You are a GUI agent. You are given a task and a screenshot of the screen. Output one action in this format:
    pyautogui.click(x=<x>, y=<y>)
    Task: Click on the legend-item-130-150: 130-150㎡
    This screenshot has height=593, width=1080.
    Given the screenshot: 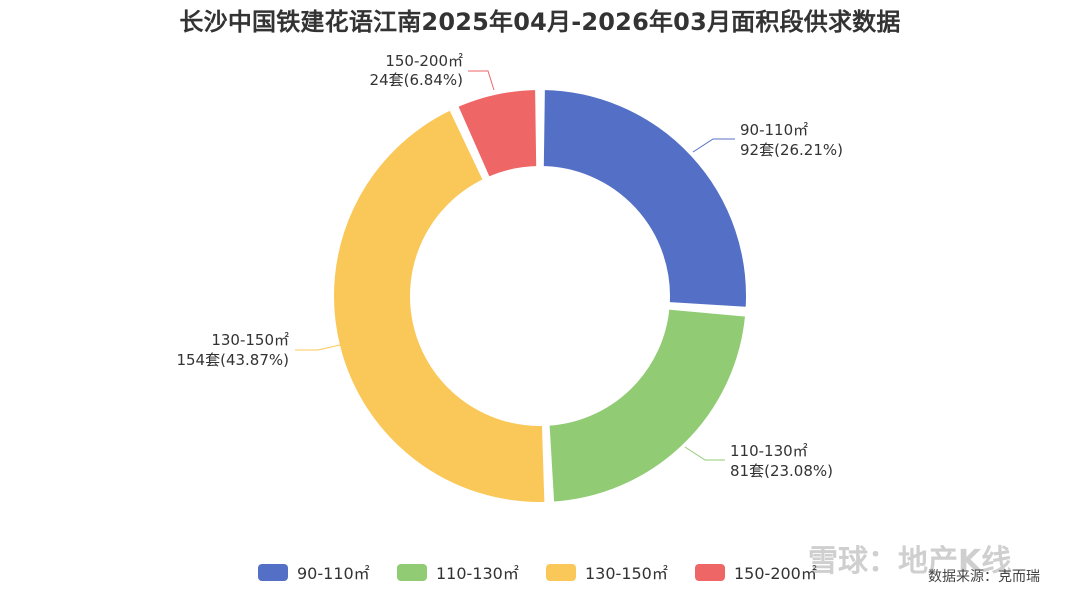 What is the action you would take?
    pyautogui.click(x=607, y=572)
    